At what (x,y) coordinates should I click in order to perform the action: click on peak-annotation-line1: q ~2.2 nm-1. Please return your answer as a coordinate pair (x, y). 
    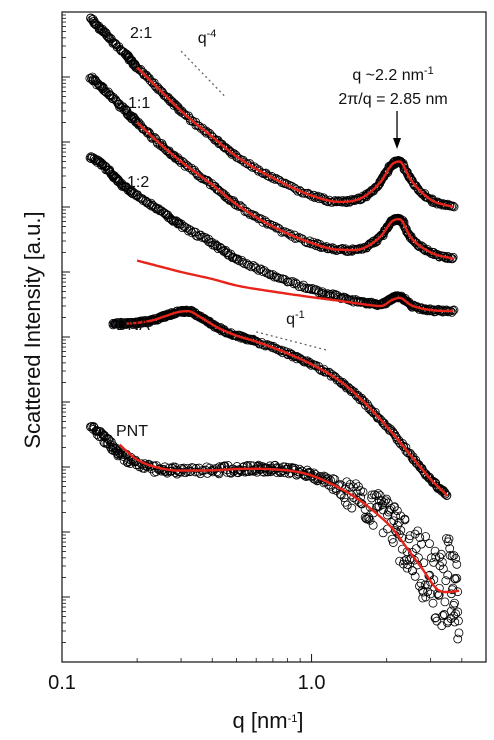
    Looking at the image, I should click on (392, 74).